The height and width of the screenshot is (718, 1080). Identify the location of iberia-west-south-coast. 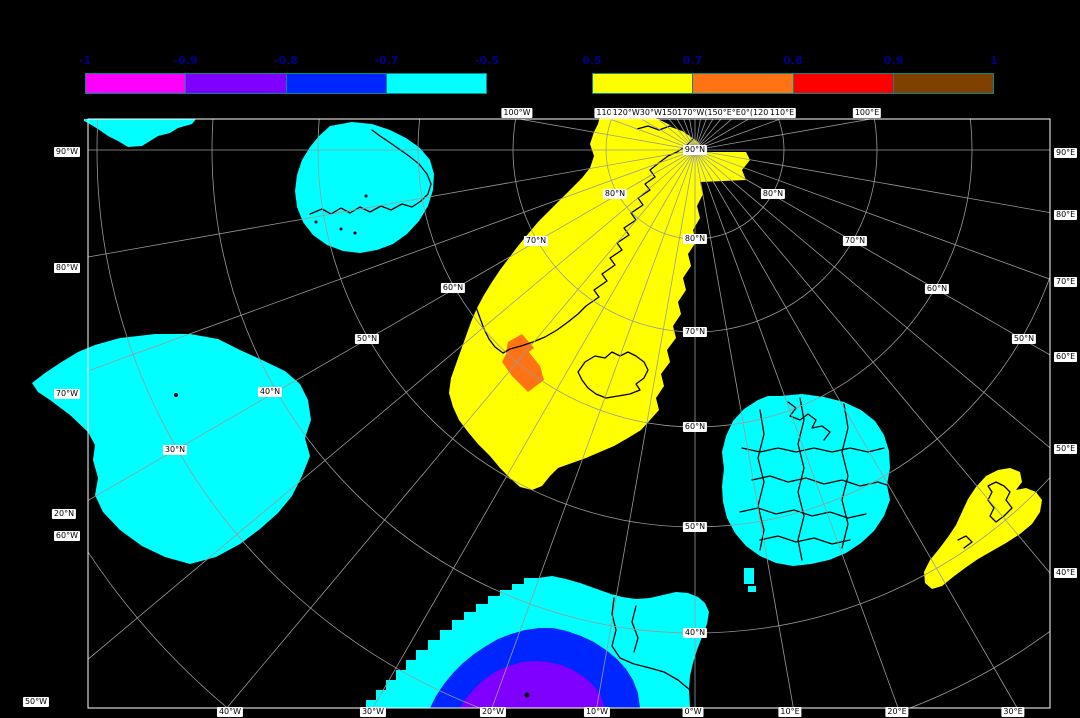
(659, 653).